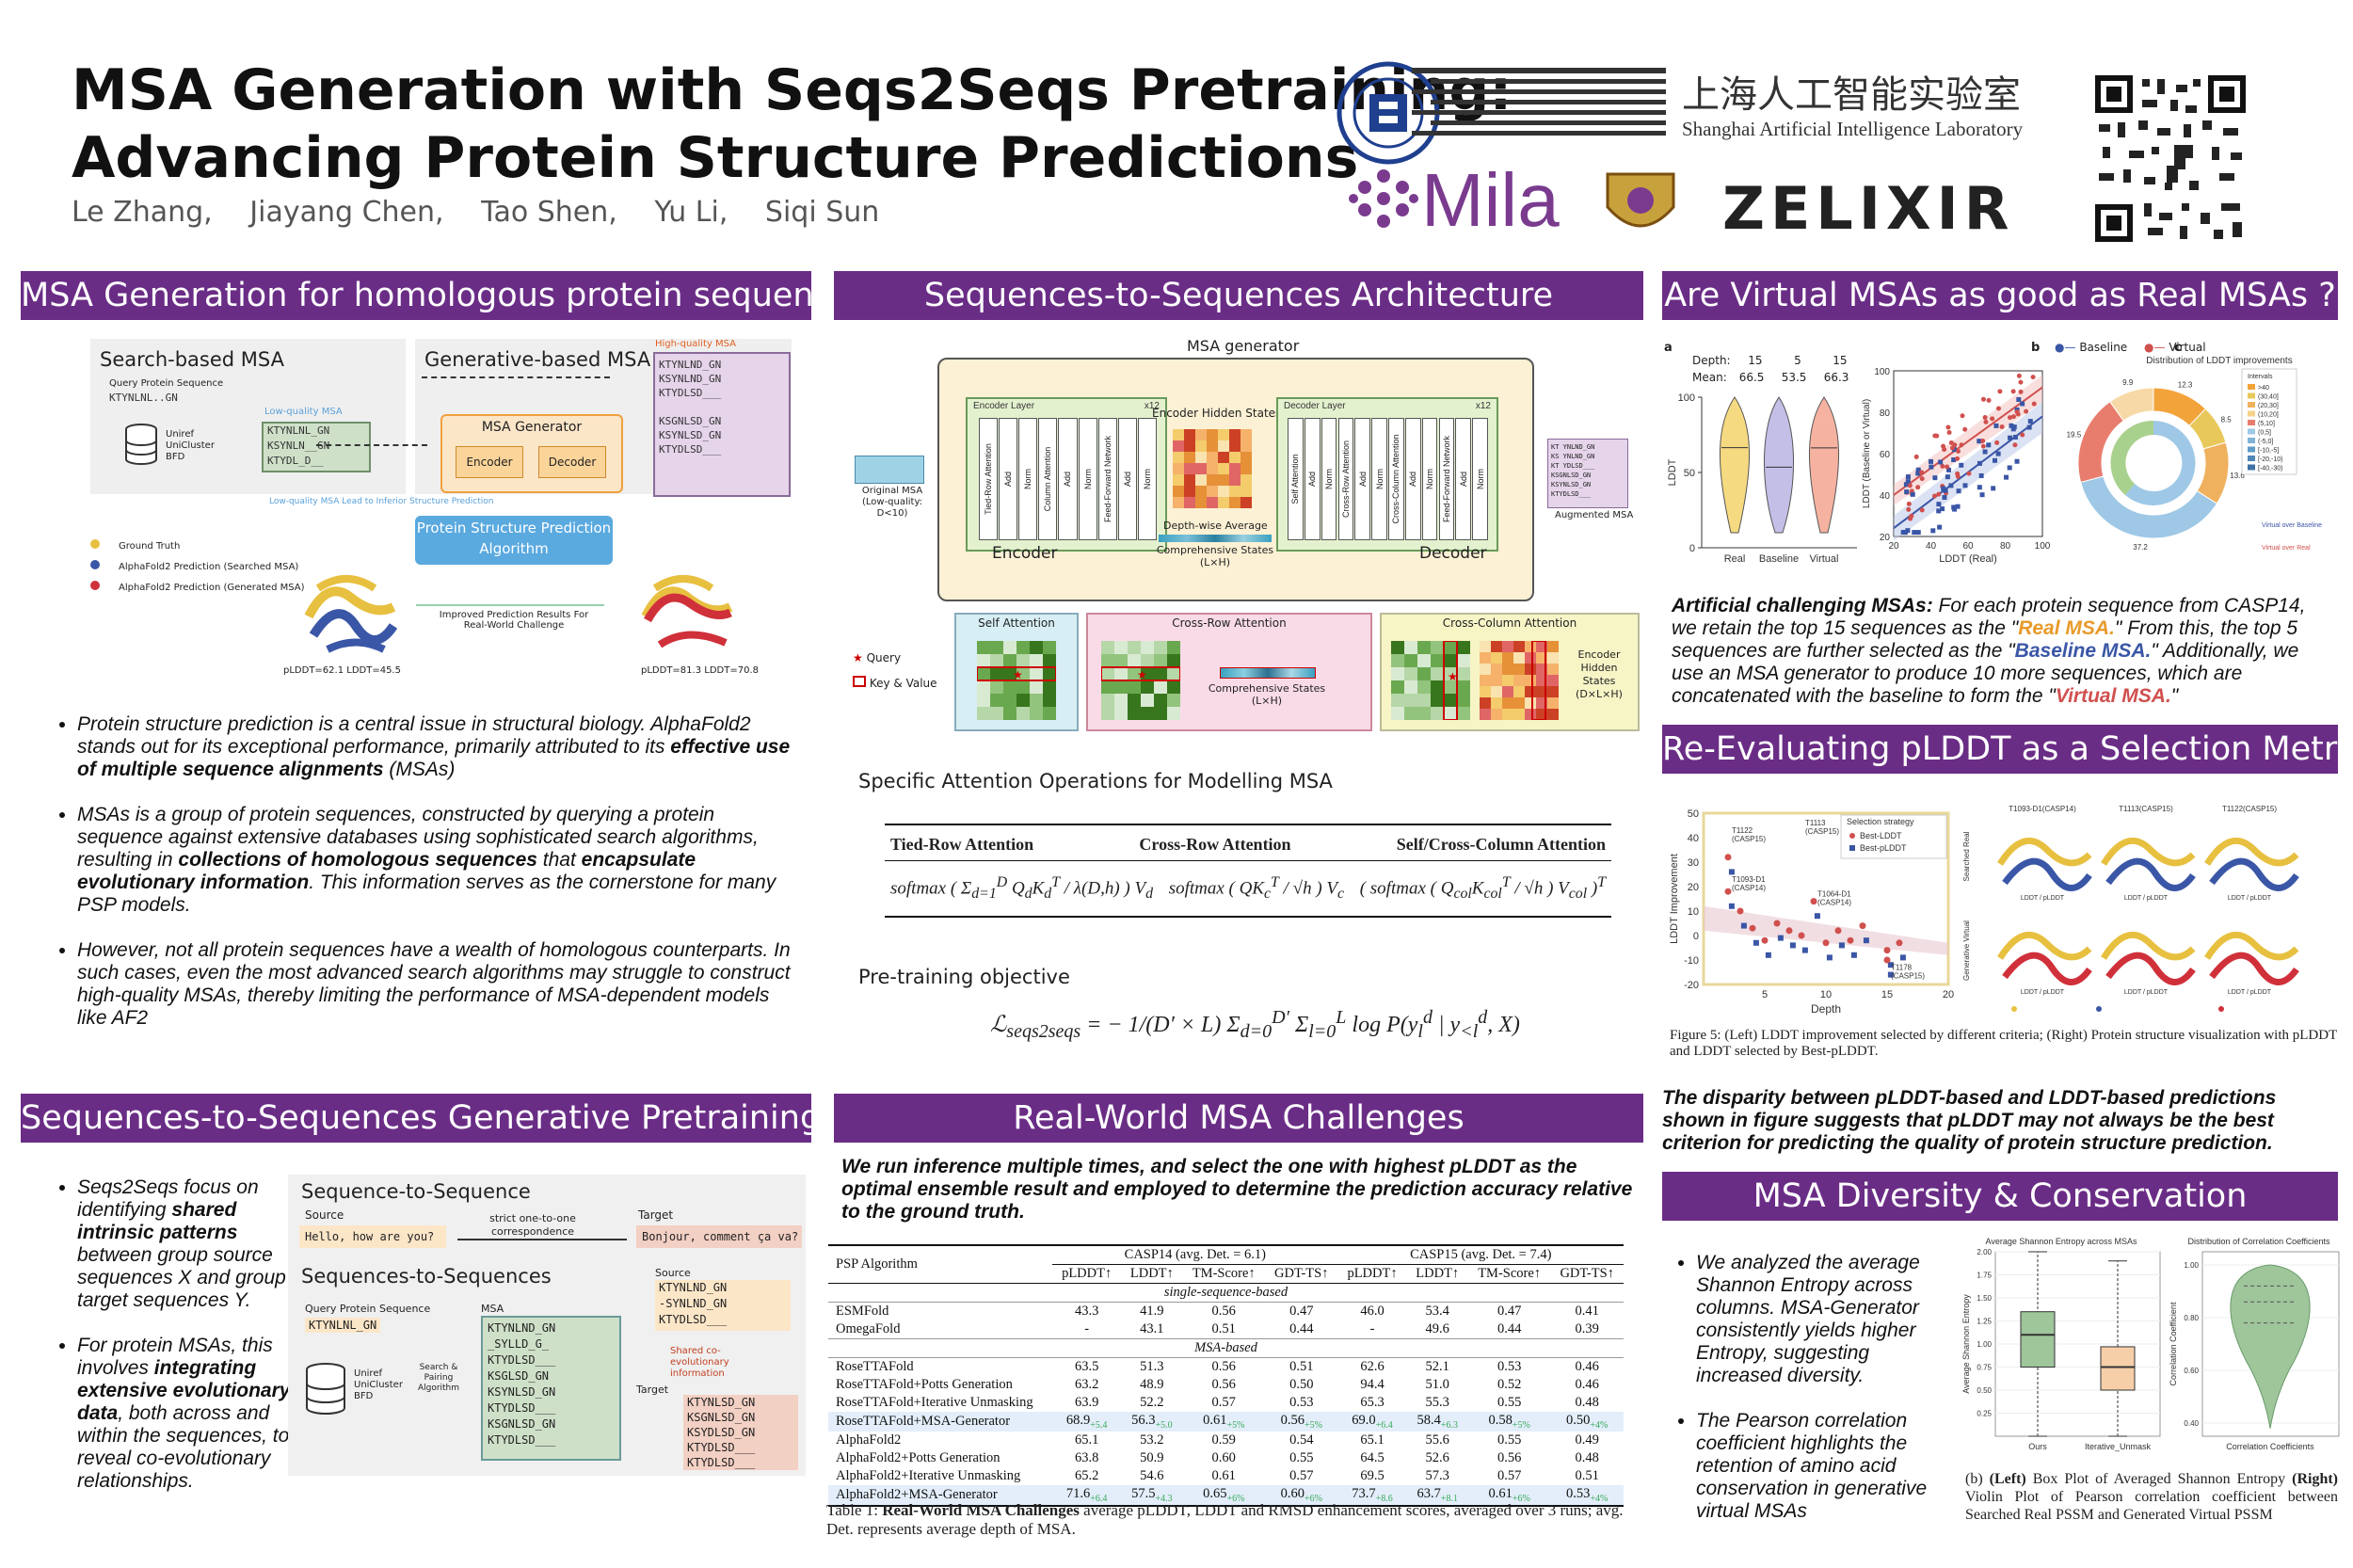  What do you see at coordinates (2264, 433) in the screenshot?
I see `legend-entry: (0,5]` at bounding box center [2264, 433].